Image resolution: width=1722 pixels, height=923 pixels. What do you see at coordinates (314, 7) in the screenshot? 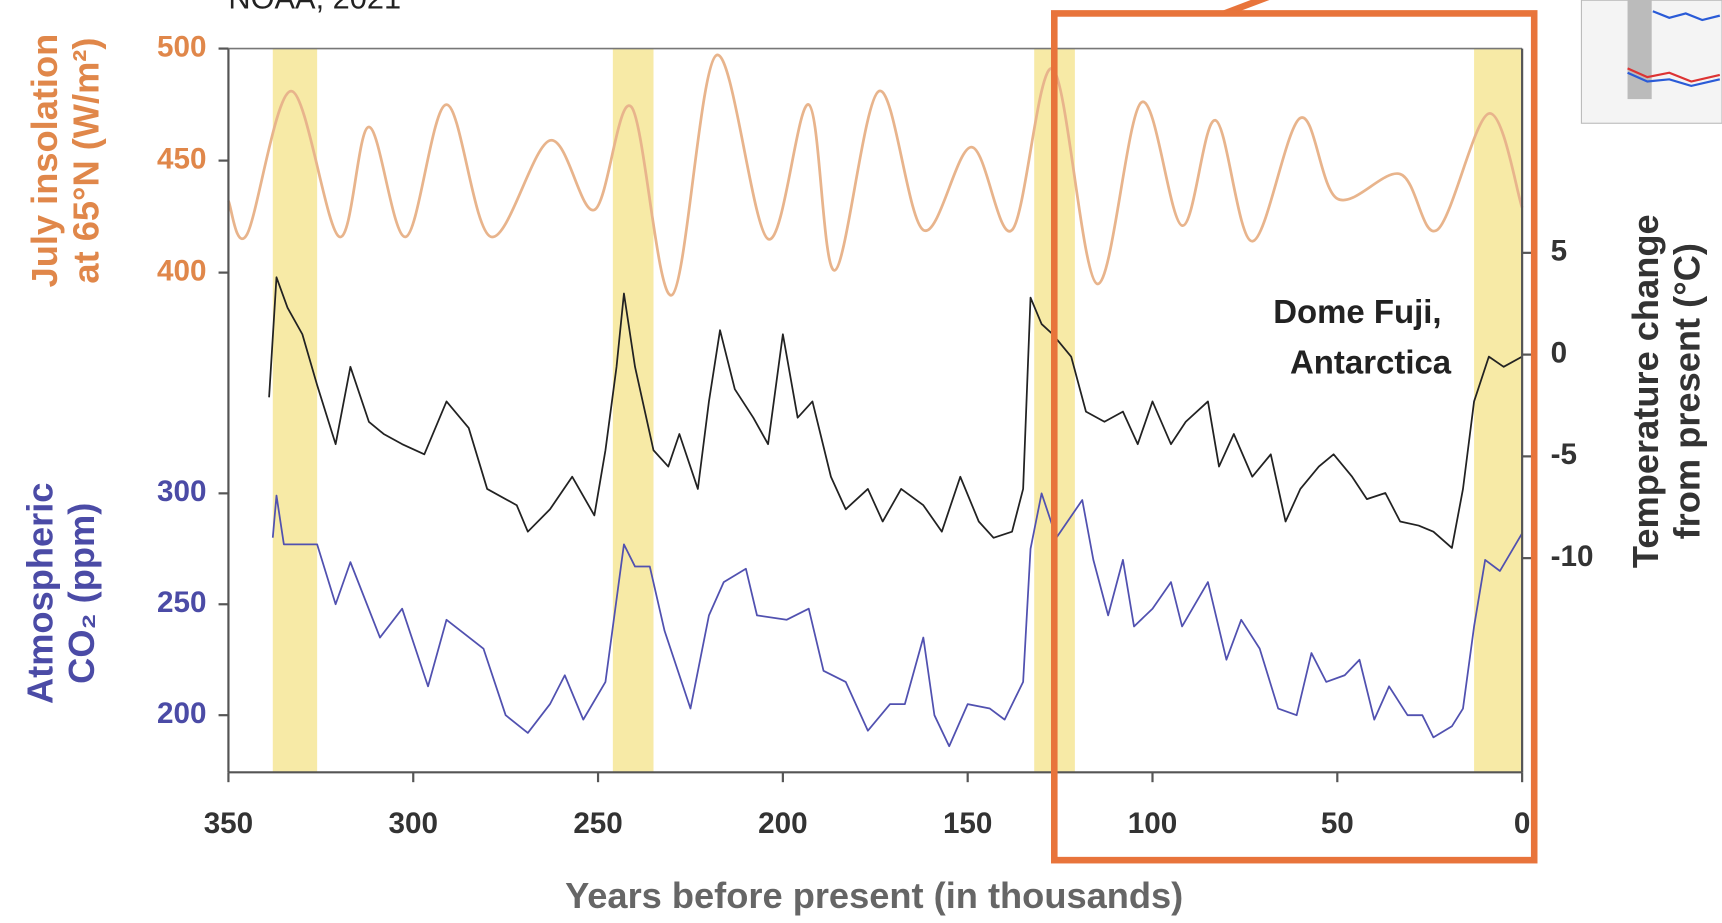
I see `source-title: NOAA, 2021` at bounding box center [314, 7].